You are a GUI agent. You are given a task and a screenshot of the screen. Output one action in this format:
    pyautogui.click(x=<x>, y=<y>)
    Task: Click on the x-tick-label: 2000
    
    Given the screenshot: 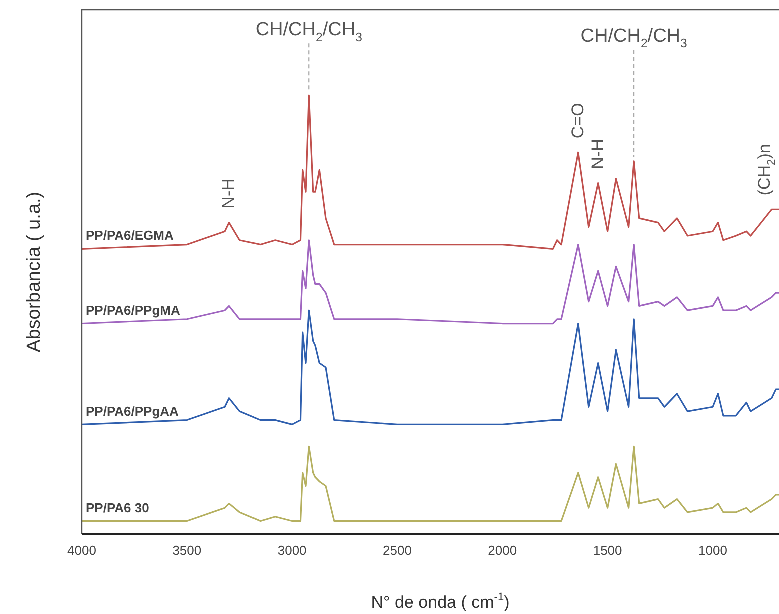 What is the action you would take?
    pyautogui.click(x=503, y=550)
    